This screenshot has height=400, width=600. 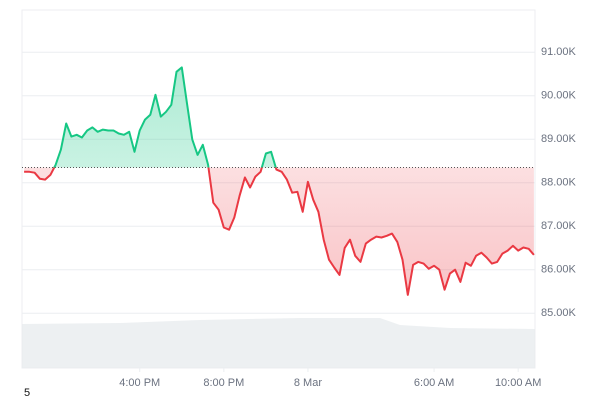 I want to click on area-up, so click(x=165, y=117).